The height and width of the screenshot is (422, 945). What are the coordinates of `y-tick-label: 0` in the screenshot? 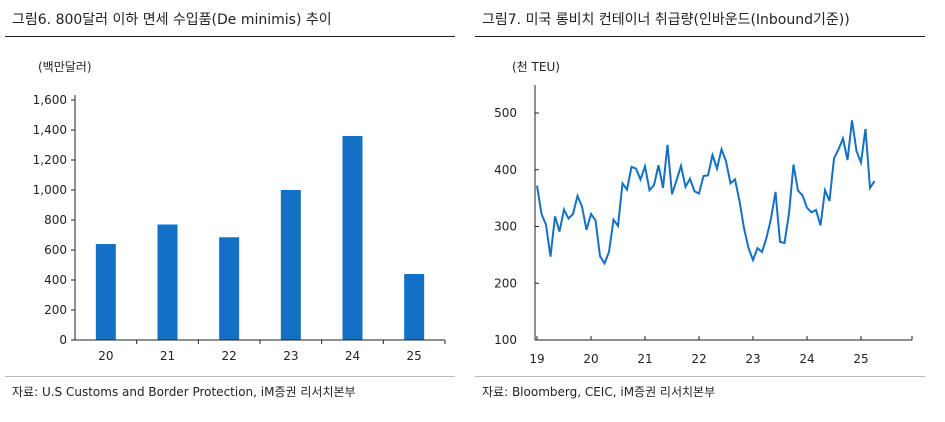 It's located at (63, 340).